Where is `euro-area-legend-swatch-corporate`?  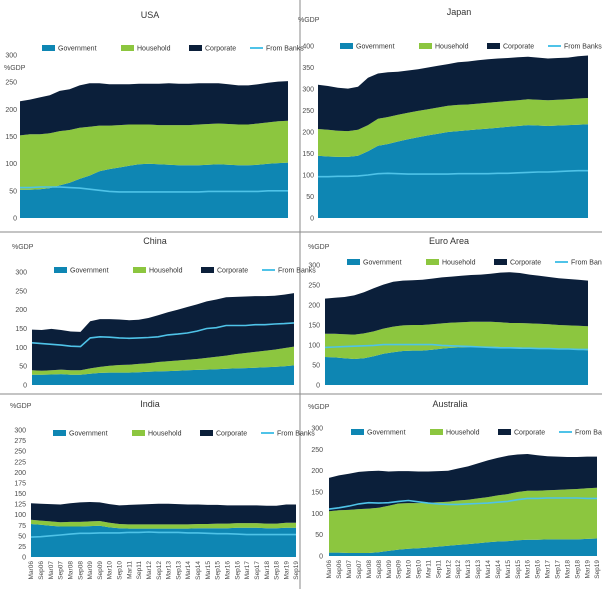 euro-area-legend-swatch-corporate is located at coordinates (500, 262).